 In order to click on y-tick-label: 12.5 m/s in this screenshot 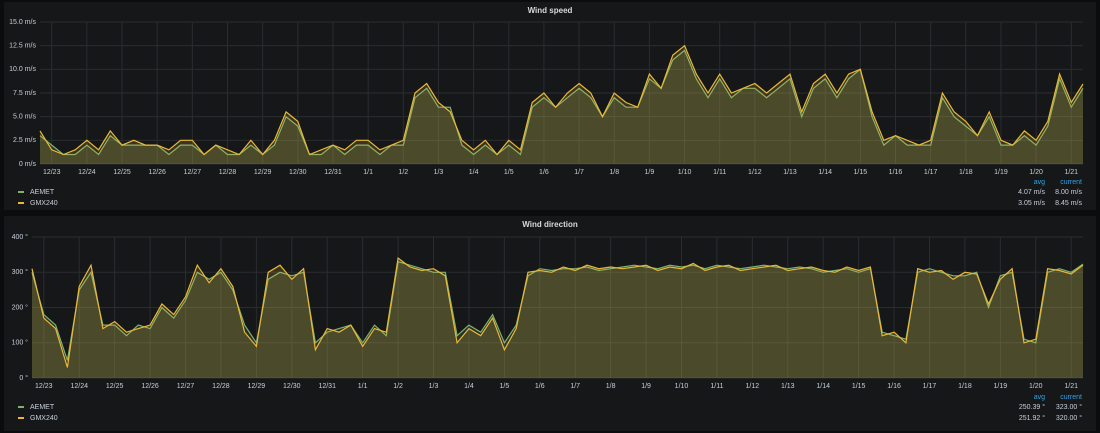, I will do `click(22, 46)`.